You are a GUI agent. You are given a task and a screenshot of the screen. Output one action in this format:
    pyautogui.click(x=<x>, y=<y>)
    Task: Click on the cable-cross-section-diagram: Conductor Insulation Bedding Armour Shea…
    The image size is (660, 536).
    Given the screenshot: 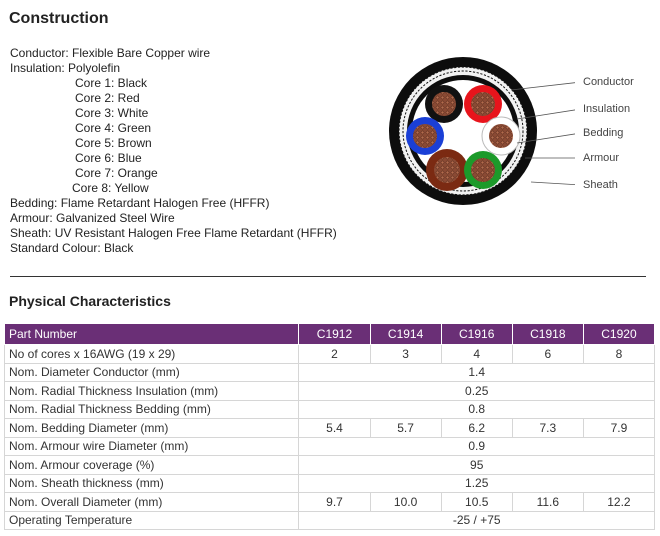 What is the action you would take?
    pyautogui.click(x=515, y=130)
    